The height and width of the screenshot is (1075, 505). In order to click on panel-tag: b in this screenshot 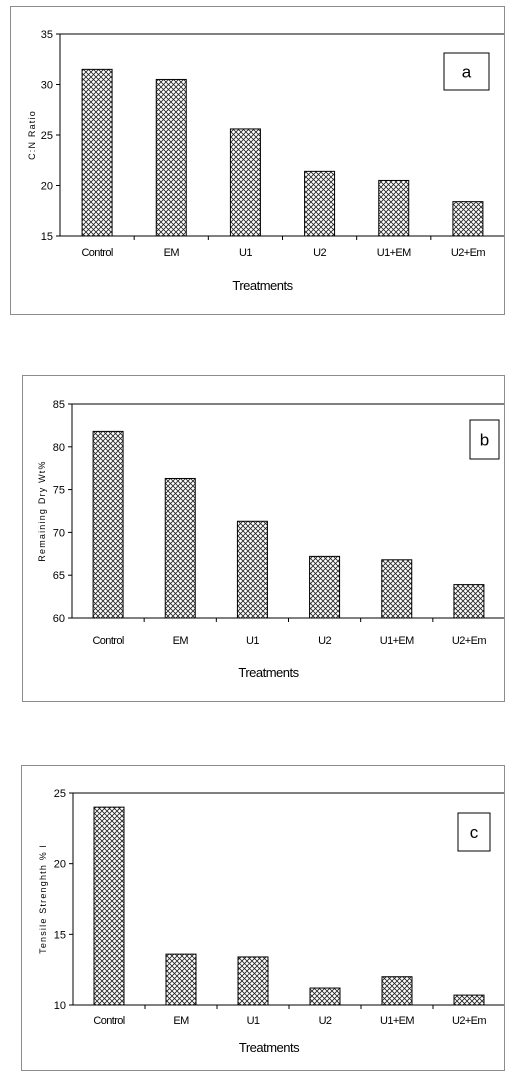, I will do `click(484, 440)`.